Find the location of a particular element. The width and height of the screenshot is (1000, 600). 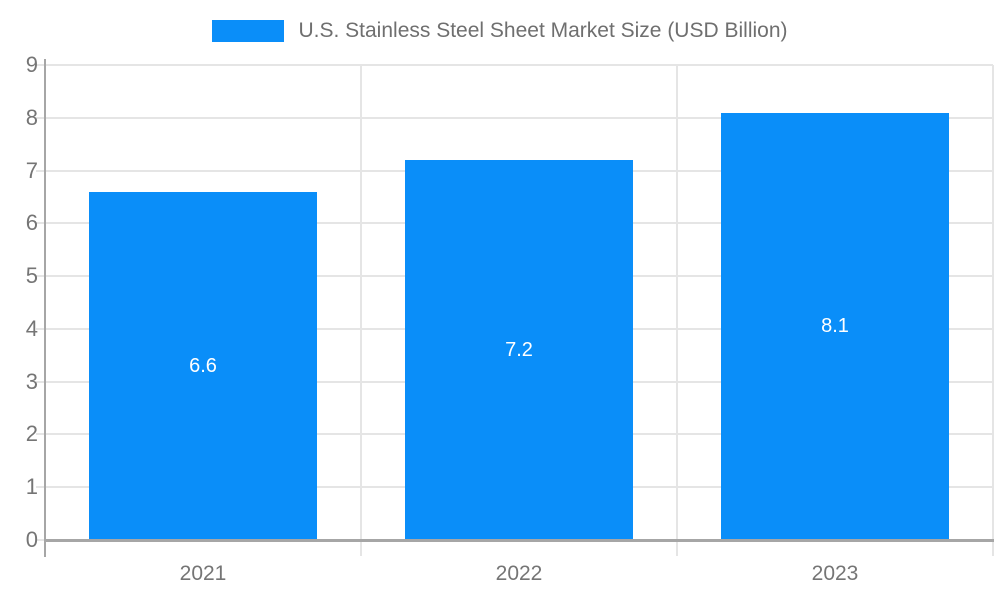

x-axis-line is located at coordinates (519, 540).